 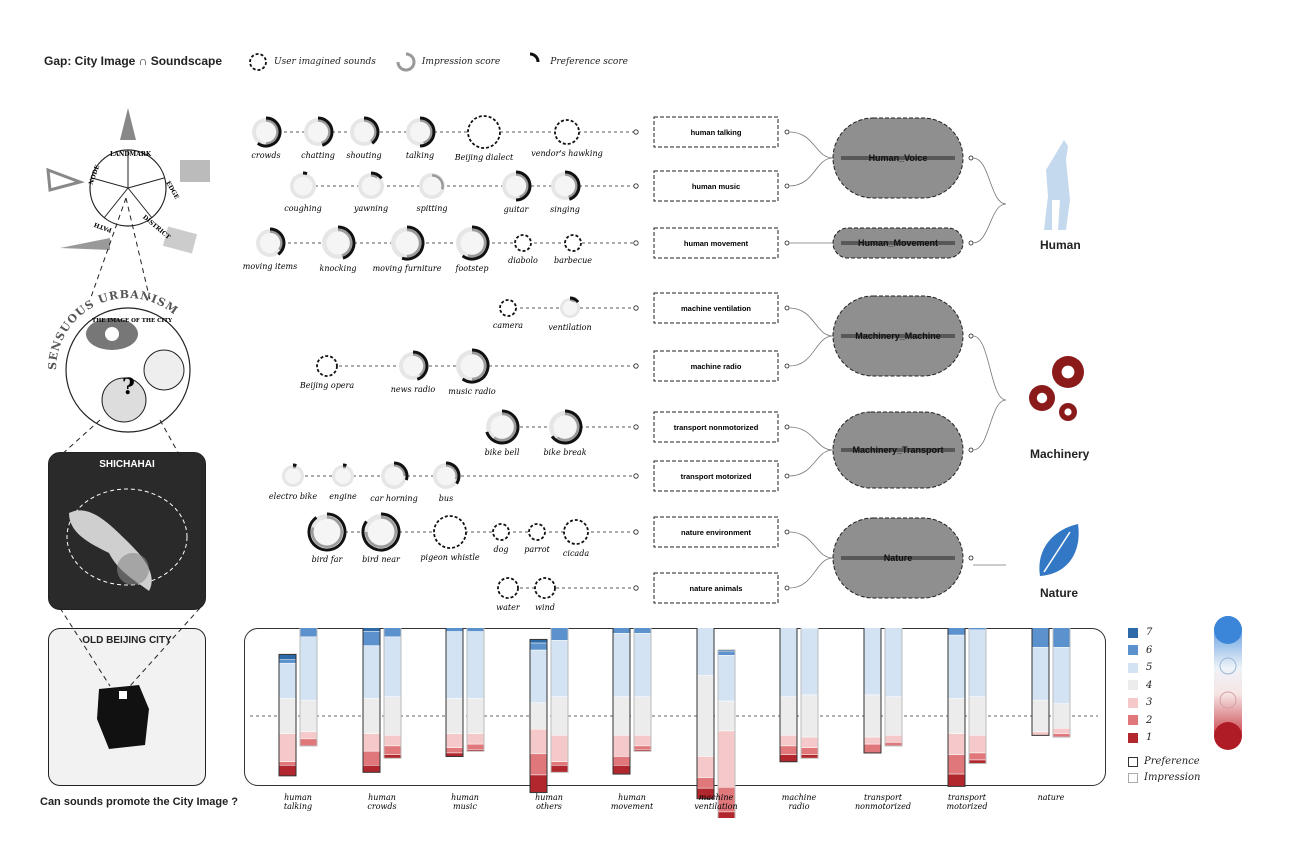 What do you see at coordinates (432, 193) in the screenshot?
I see `sound-node-spitting: spitting` at bounding box center [432, 193].